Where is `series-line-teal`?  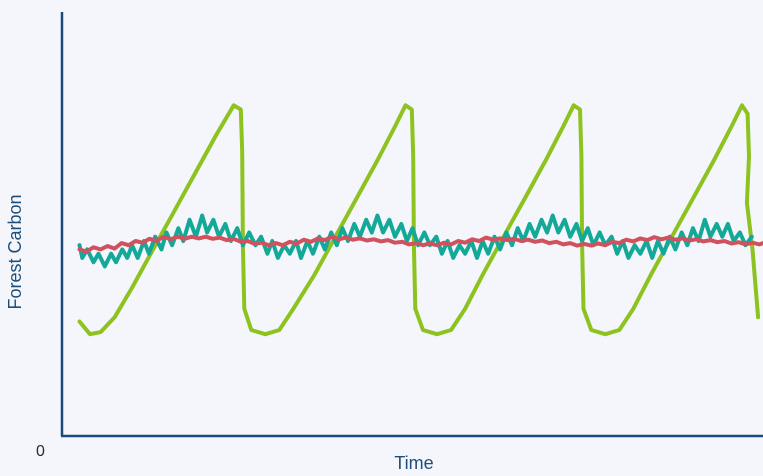
series-line-teal is located at coordinates (415, 241).